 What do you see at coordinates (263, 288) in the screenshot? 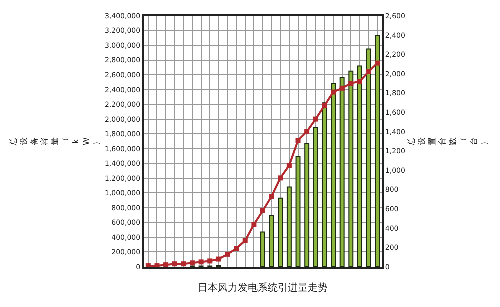
I see `text: 日本风力发电系统引进量走势` at bounding box center [263, 288].